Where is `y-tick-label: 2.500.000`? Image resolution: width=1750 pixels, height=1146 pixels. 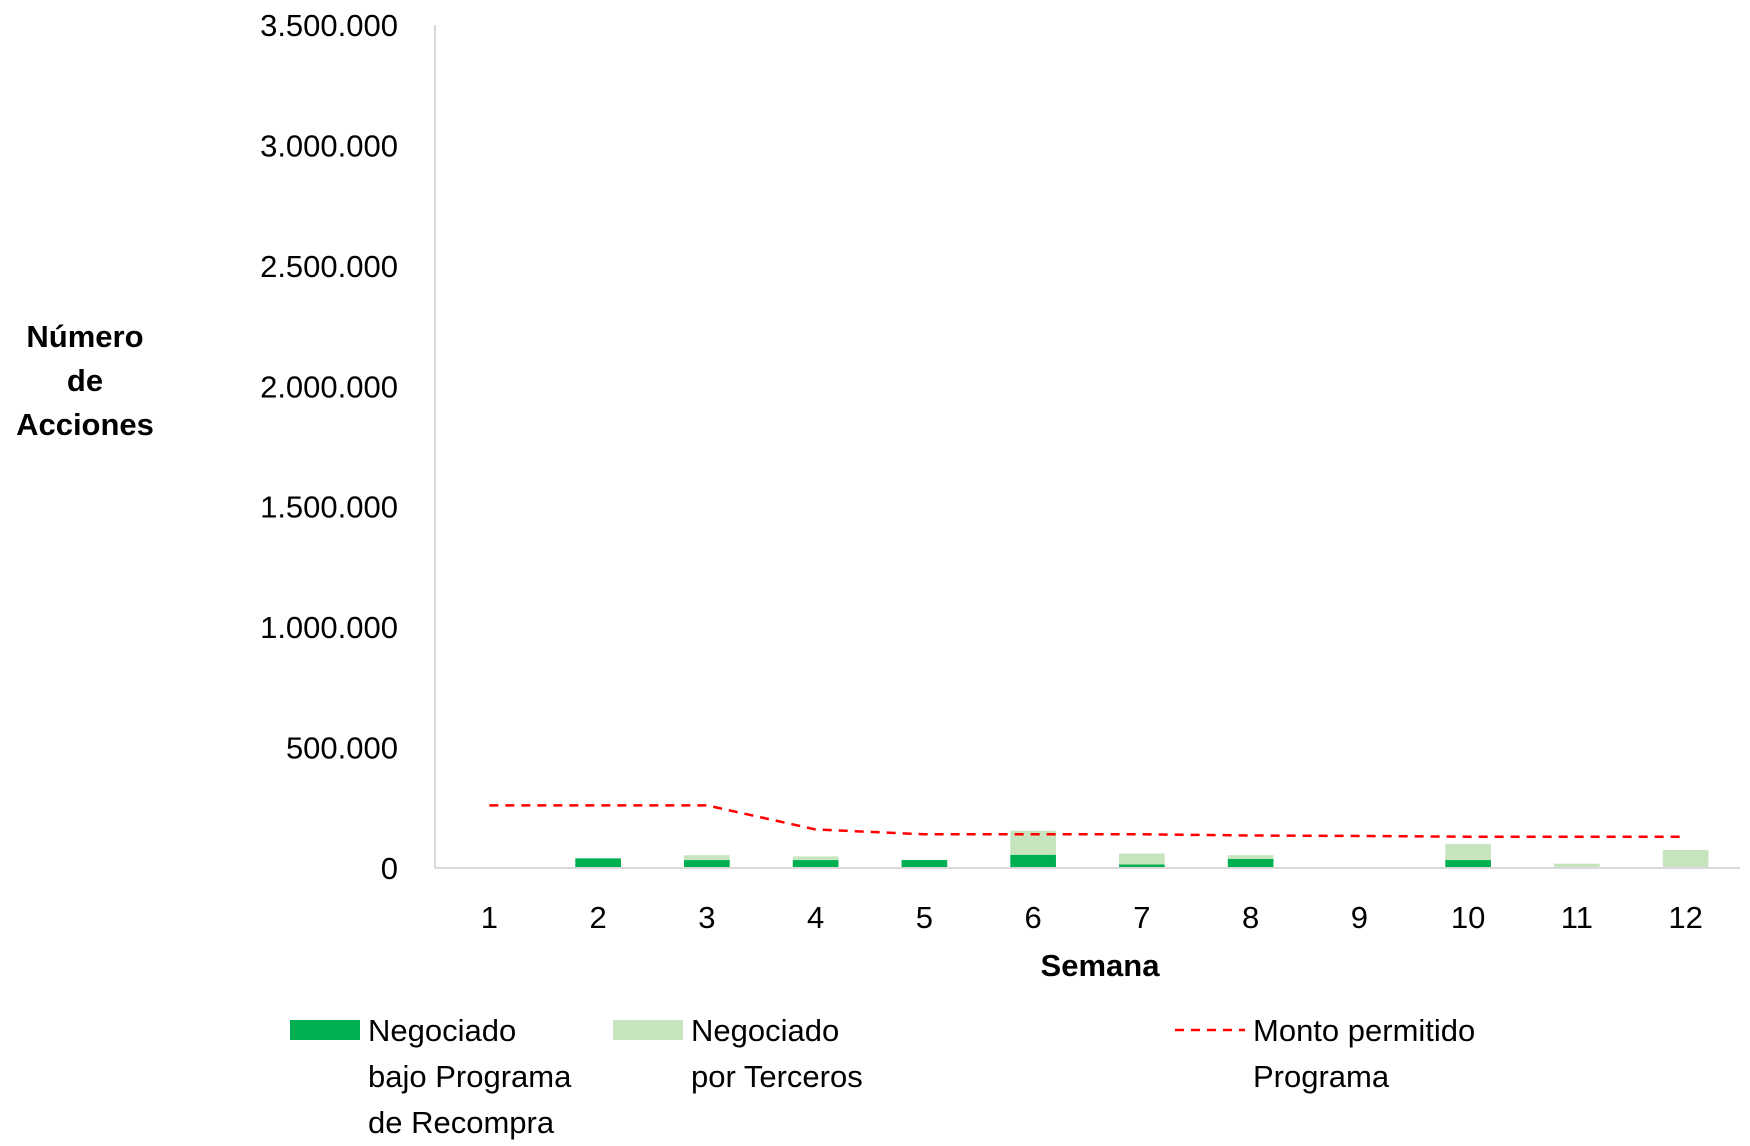
y-tick-label: 2.500.000 is located at coordinates (329, 266).